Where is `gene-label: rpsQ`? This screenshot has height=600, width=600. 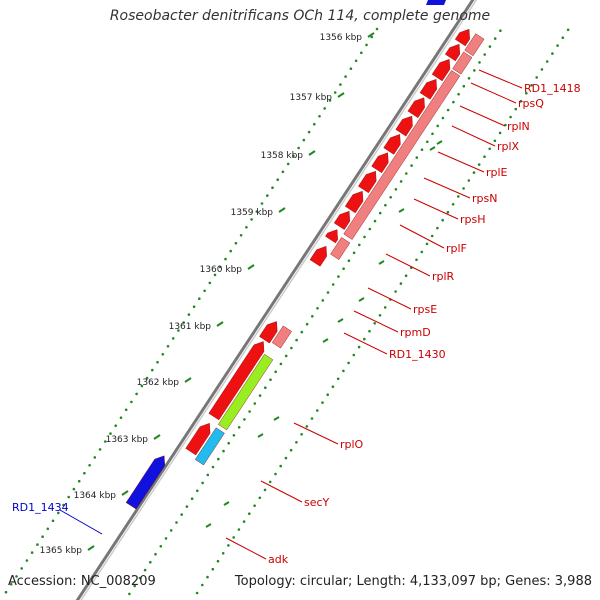
gene-label: rpsQ is located at coordinates (531, 103).